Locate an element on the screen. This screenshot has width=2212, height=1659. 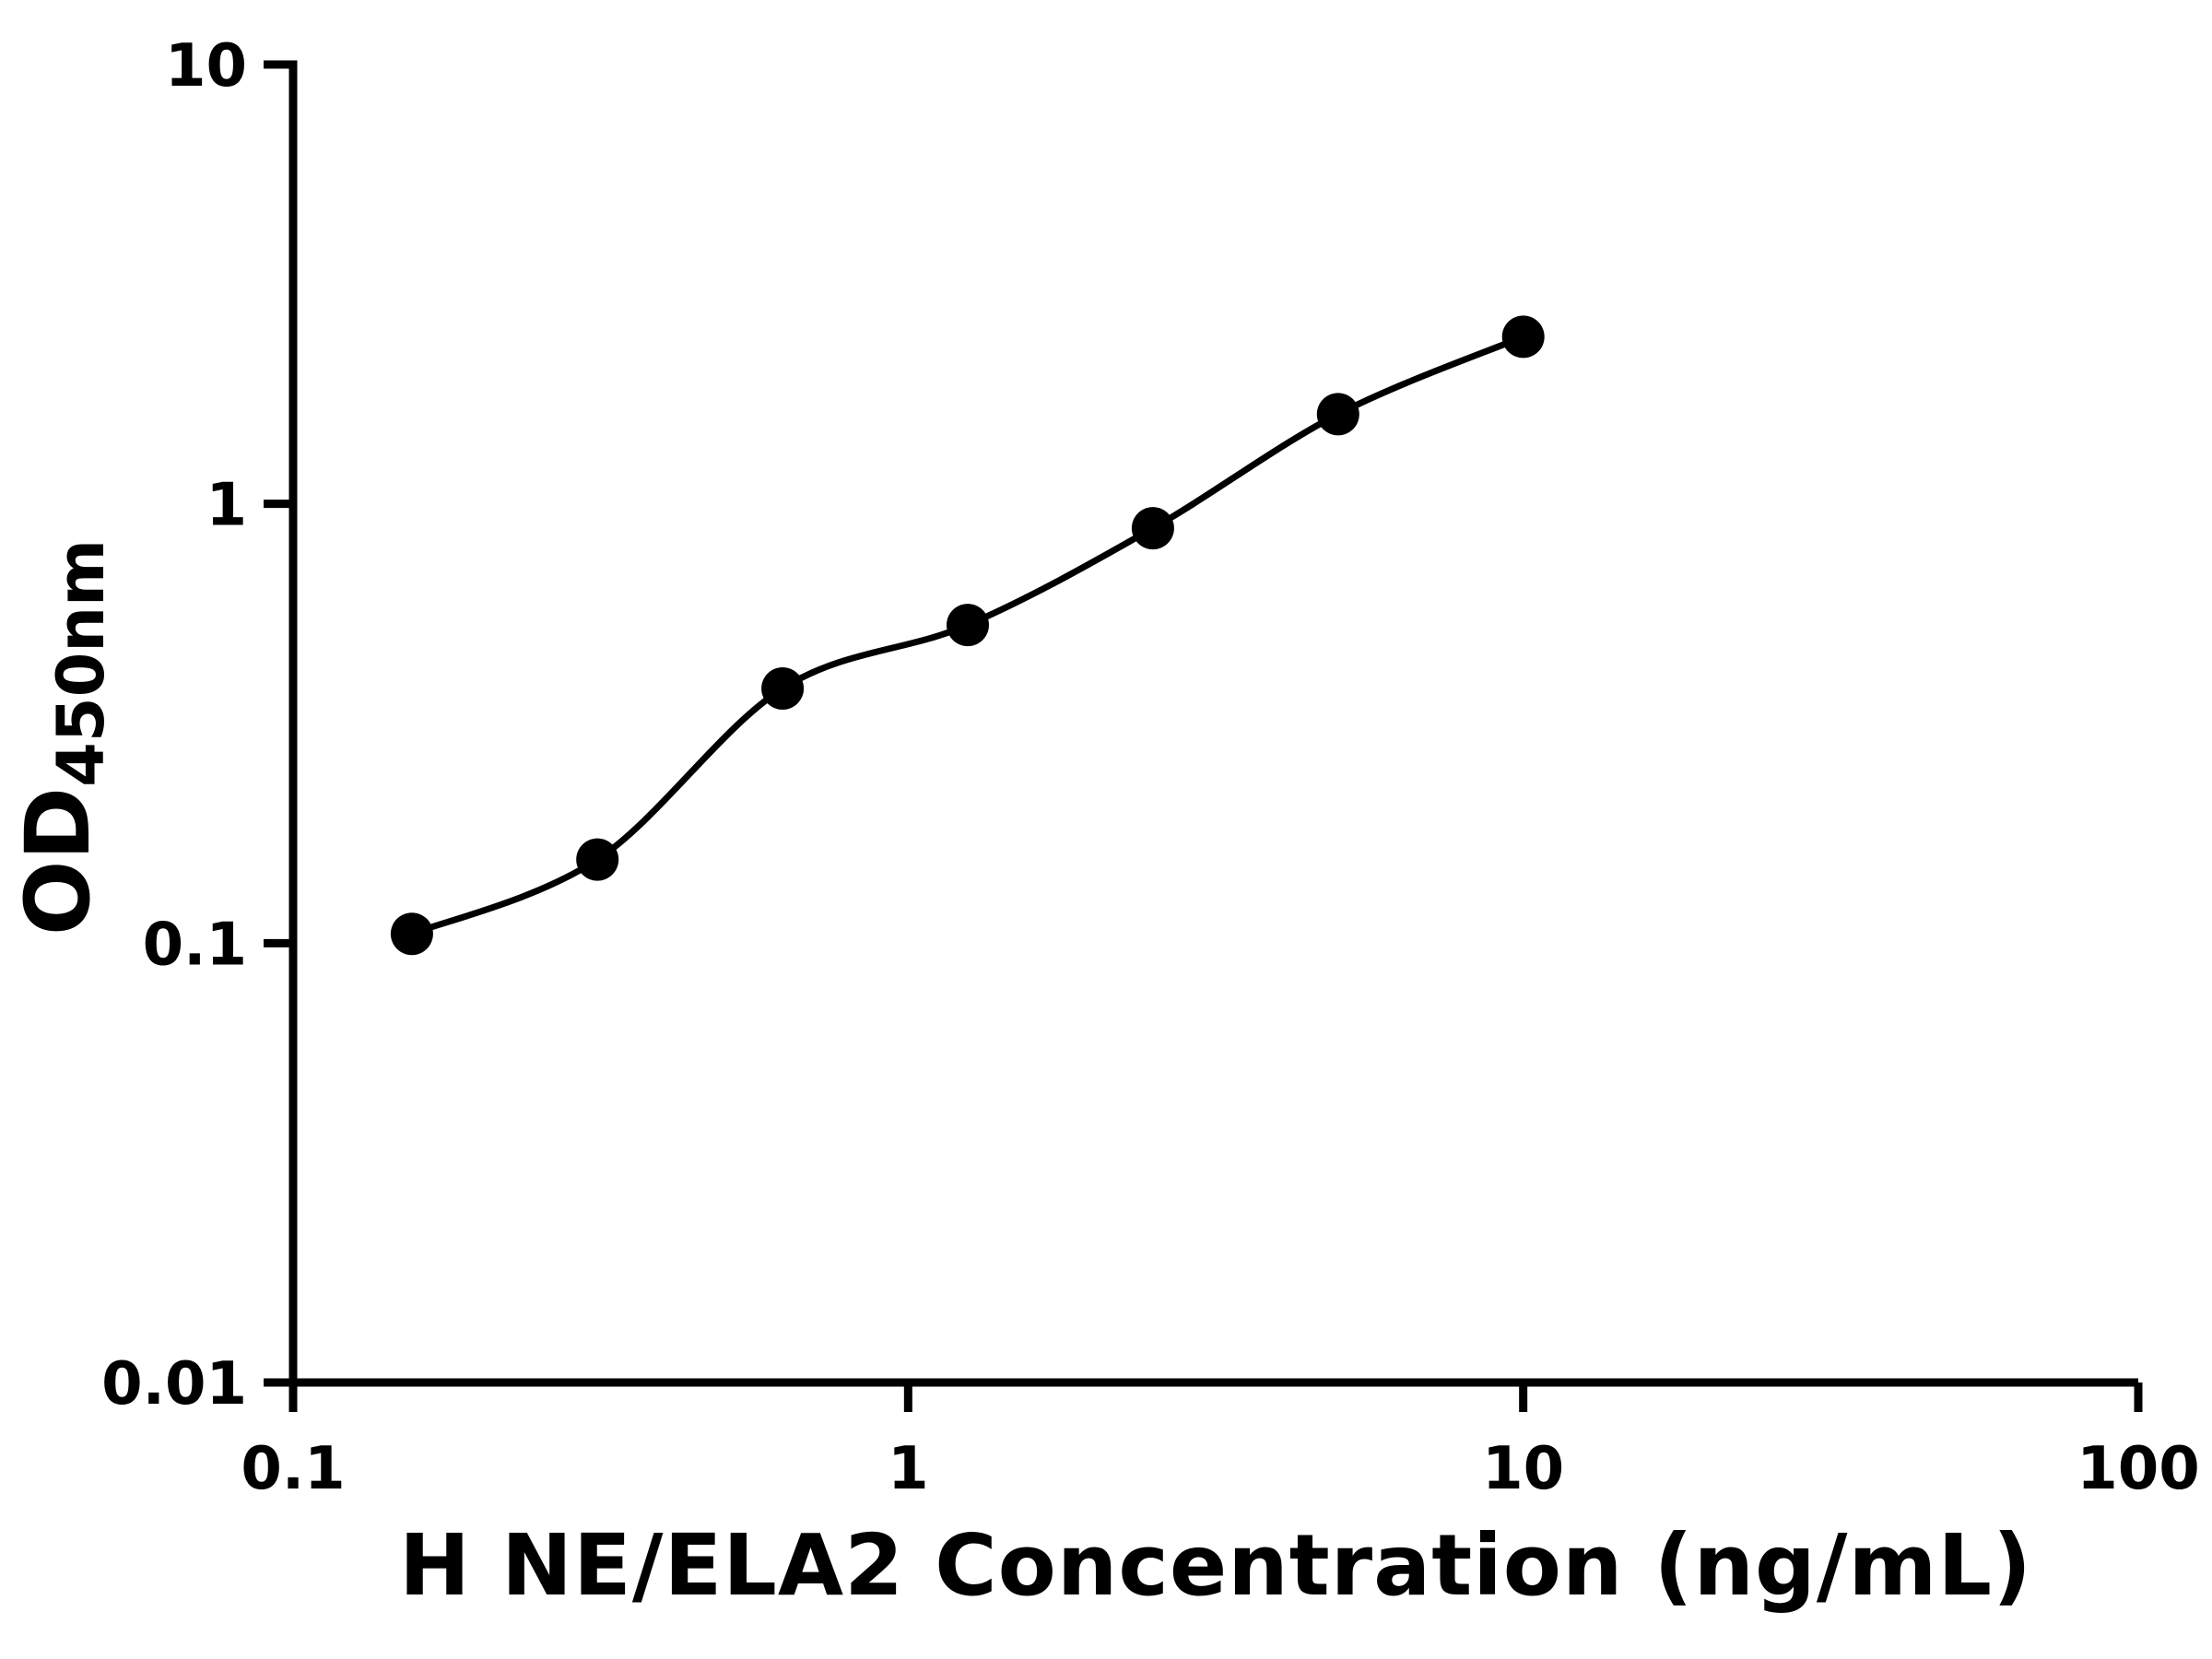
x-tick-label: 10 is located at coordinates (1523, 1469).